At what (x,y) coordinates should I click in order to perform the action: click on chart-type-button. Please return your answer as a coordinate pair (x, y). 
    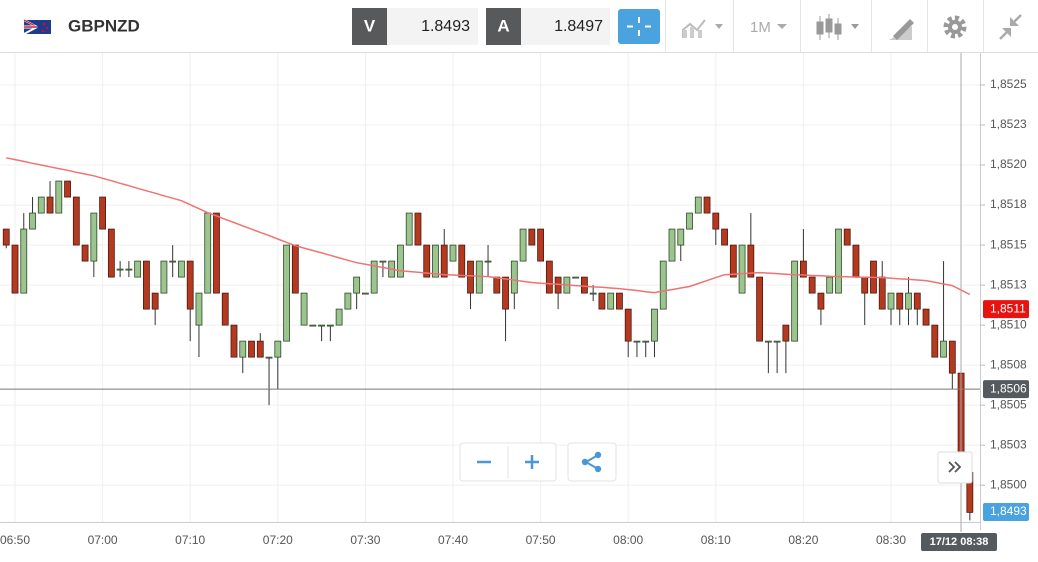
    Looking at the image, I should click on (702, 28).